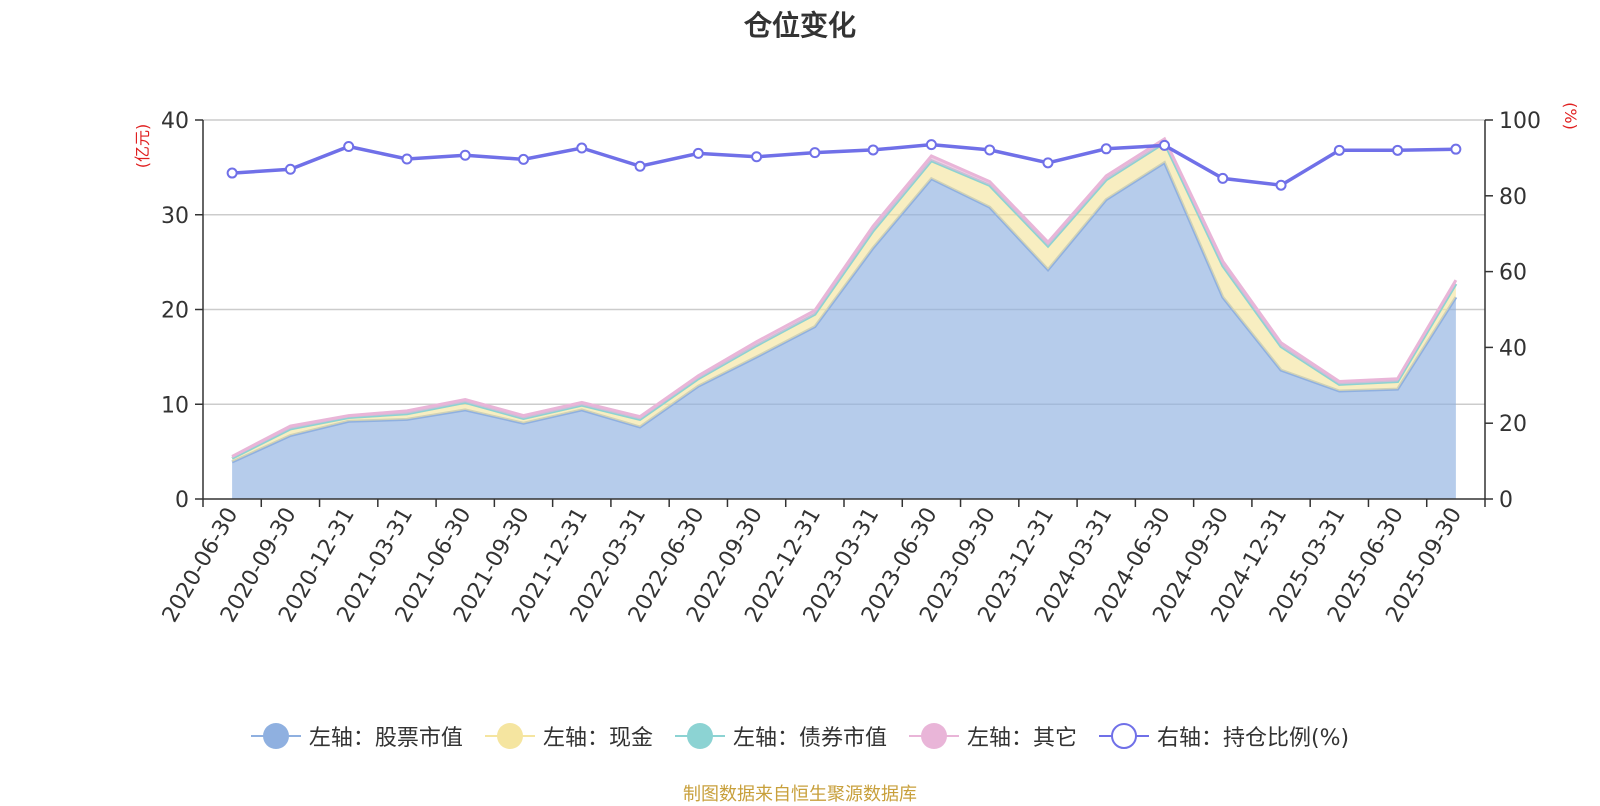 The height and width of the screenshot is (806, 1600). What do you see at coordinates (1513, 424) in the screenshot?
I see `right-tick-label: 20` at bounding box center [1513, 424].